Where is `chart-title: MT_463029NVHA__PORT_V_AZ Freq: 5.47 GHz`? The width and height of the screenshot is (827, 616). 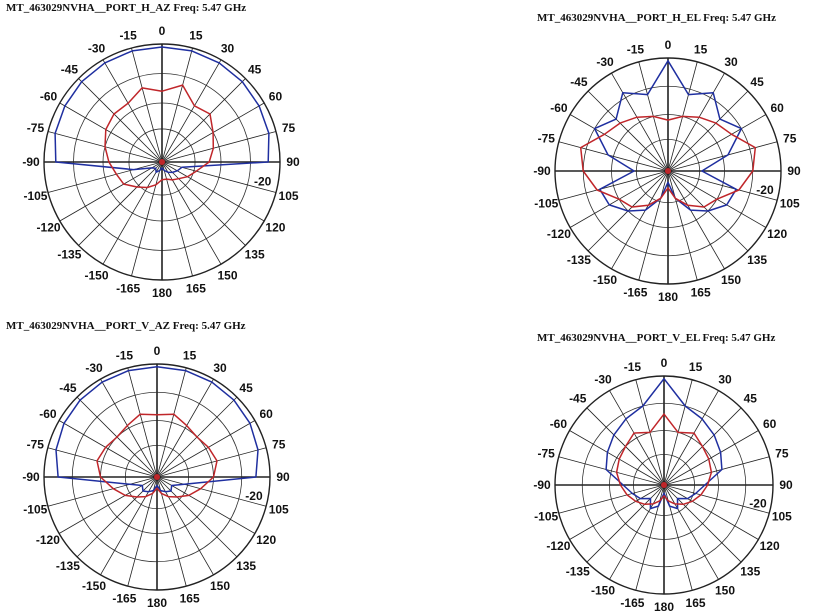
chart-title: MT_463029NVHA__PORT_V_AZ Freq: 5.47 GHz is located at coordinates (126, 326).